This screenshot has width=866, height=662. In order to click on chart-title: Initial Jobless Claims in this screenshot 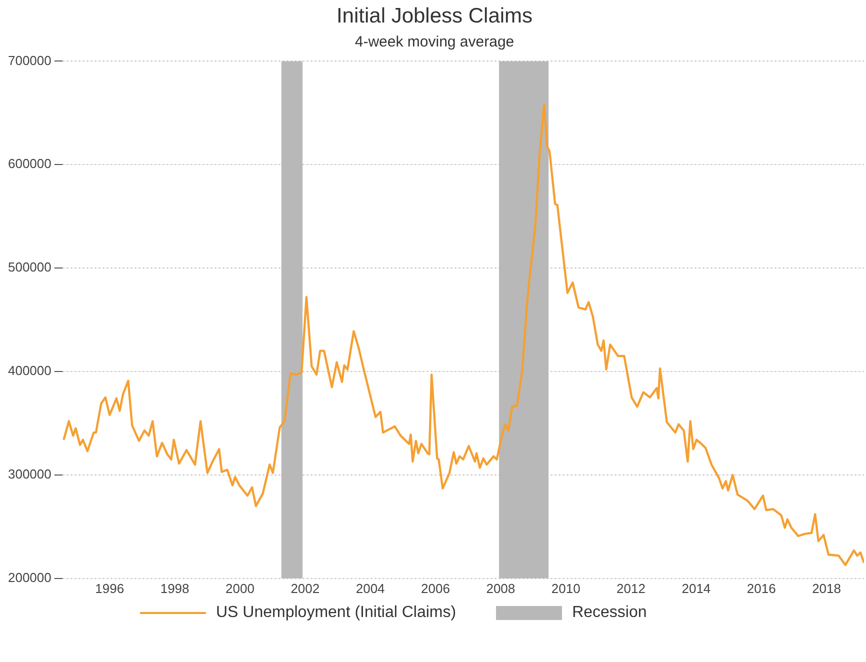, I will do `click(434, 16)`.